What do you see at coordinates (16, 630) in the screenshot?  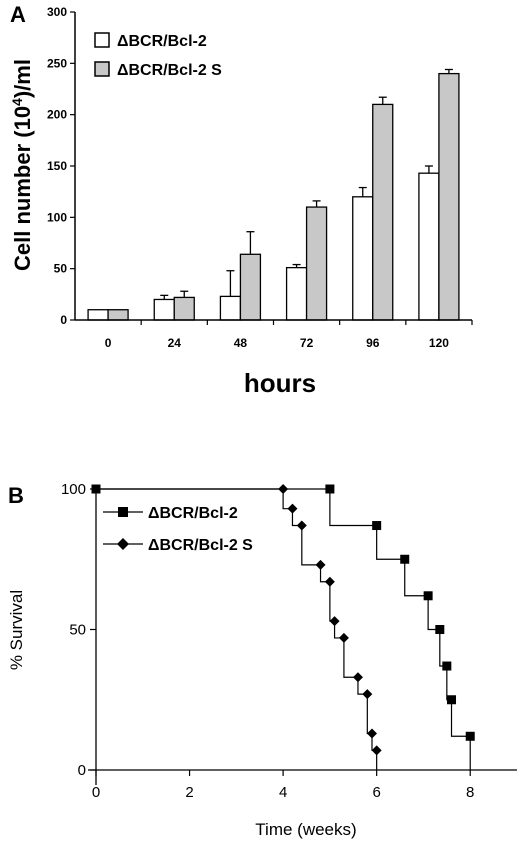 I see `y-axis-label: % Survival` at bounding box center [16, 630].